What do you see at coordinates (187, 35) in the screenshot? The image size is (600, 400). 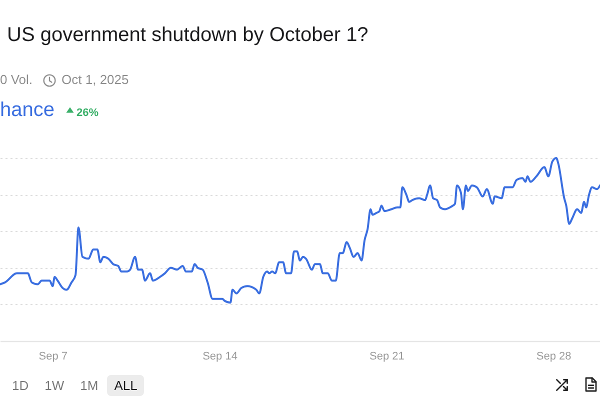 I see `chart-title: US government shutdown by October 1?` at bounding box center [187, 35].